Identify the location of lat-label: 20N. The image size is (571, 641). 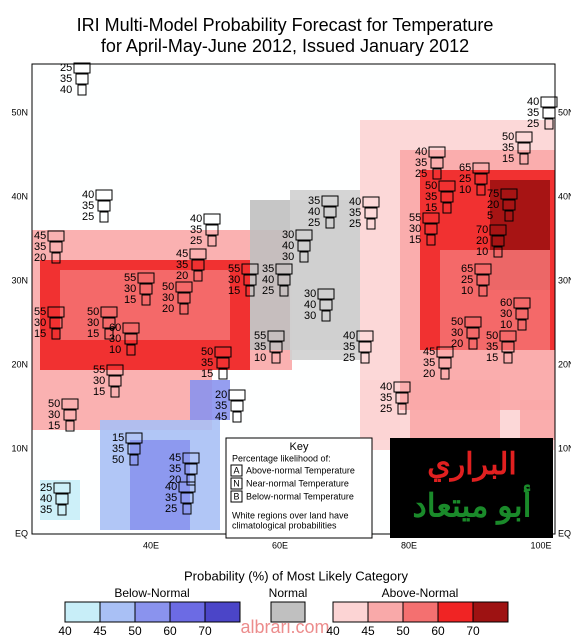
(19, 364).